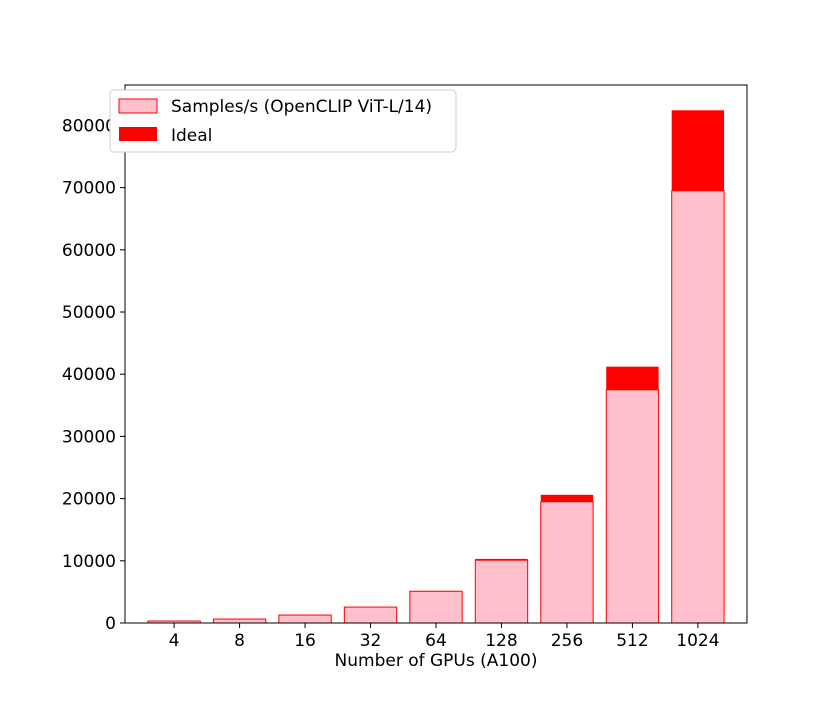 This screenshot has height=712, width=830. I want to click on x-tick-label: 512, so click(632, 641).